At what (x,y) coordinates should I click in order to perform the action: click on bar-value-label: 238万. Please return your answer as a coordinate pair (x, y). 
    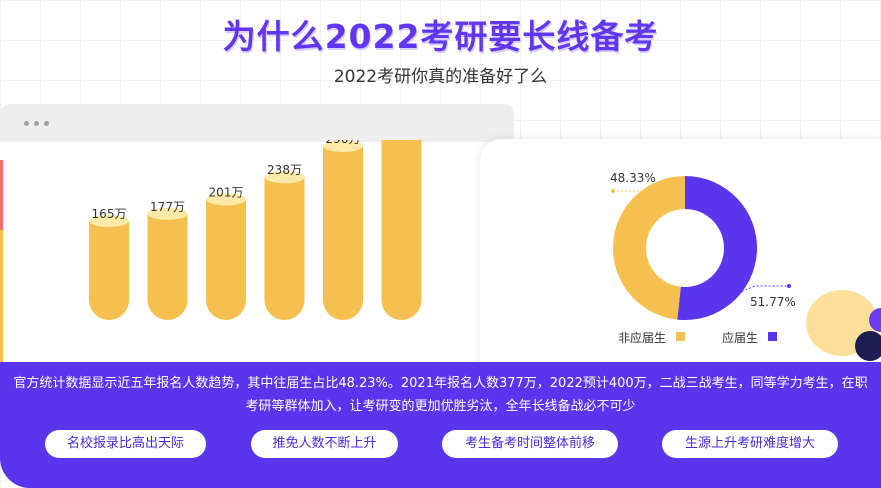
    Looking at the image, I should click on (284, 170).